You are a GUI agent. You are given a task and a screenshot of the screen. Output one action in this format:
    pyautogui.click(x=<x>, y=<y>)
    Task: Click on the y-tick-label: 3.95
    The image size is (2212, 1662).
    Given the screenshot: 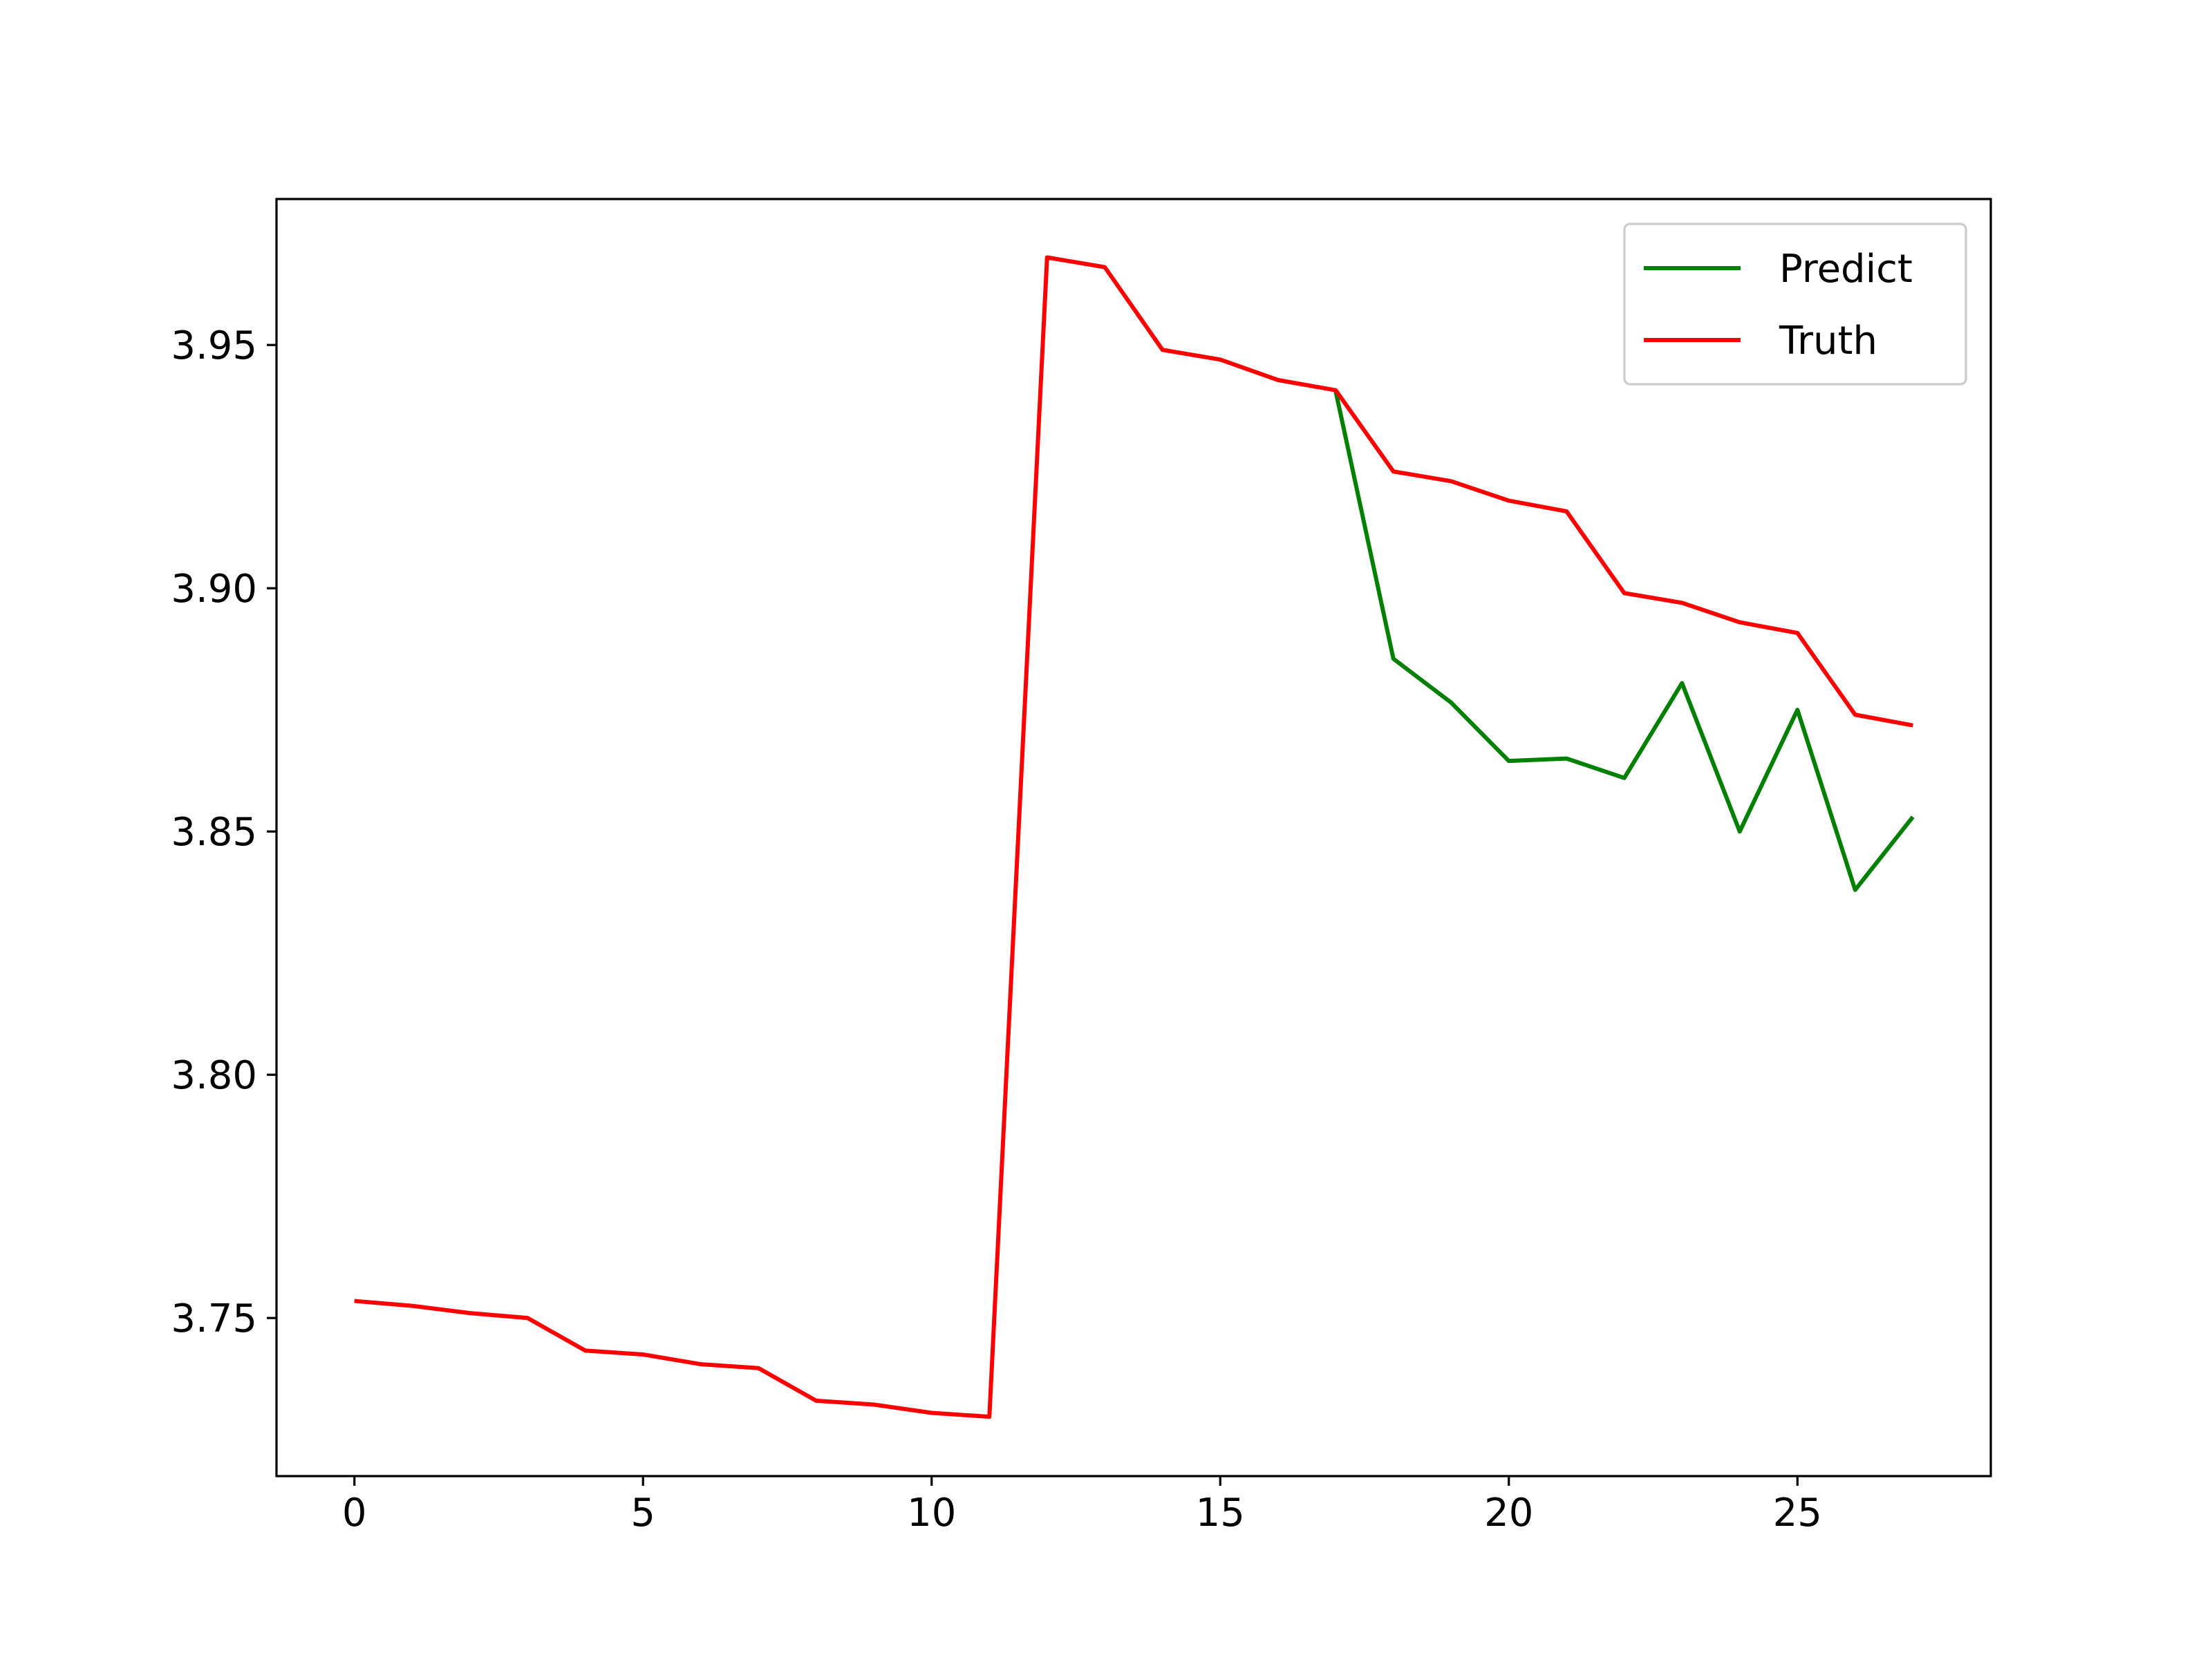 What is the action you would take?
    pyautogui.click(x=214, y=345)
    